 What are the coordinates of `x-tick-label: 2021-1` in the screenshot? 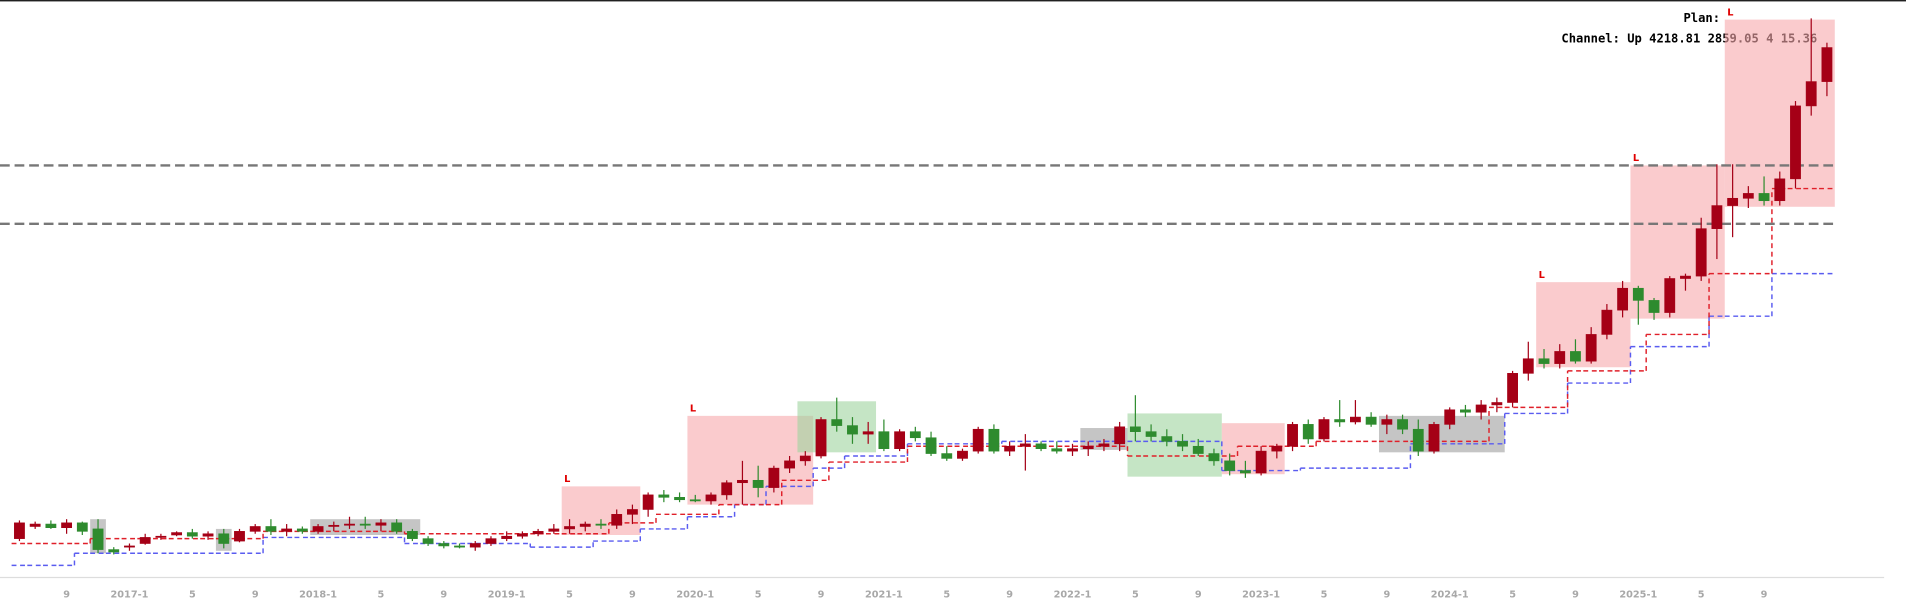 It's located at (884, 595).